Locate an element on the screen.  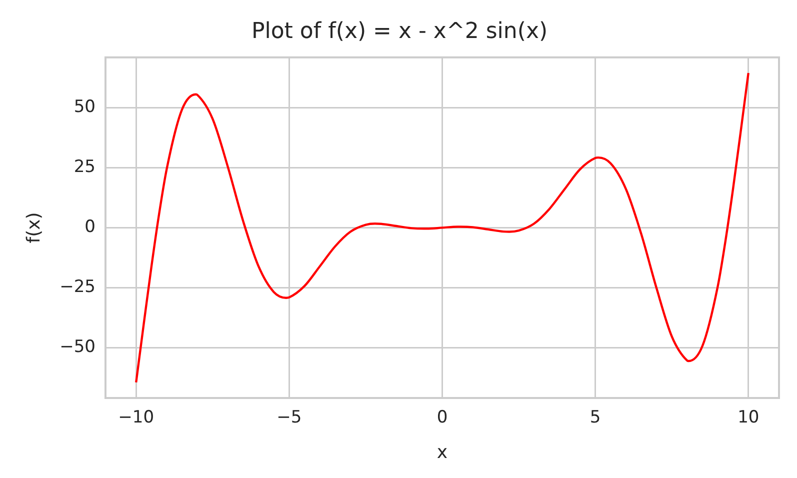
y-tick-label: 25 is located at coordinates (85, 167).